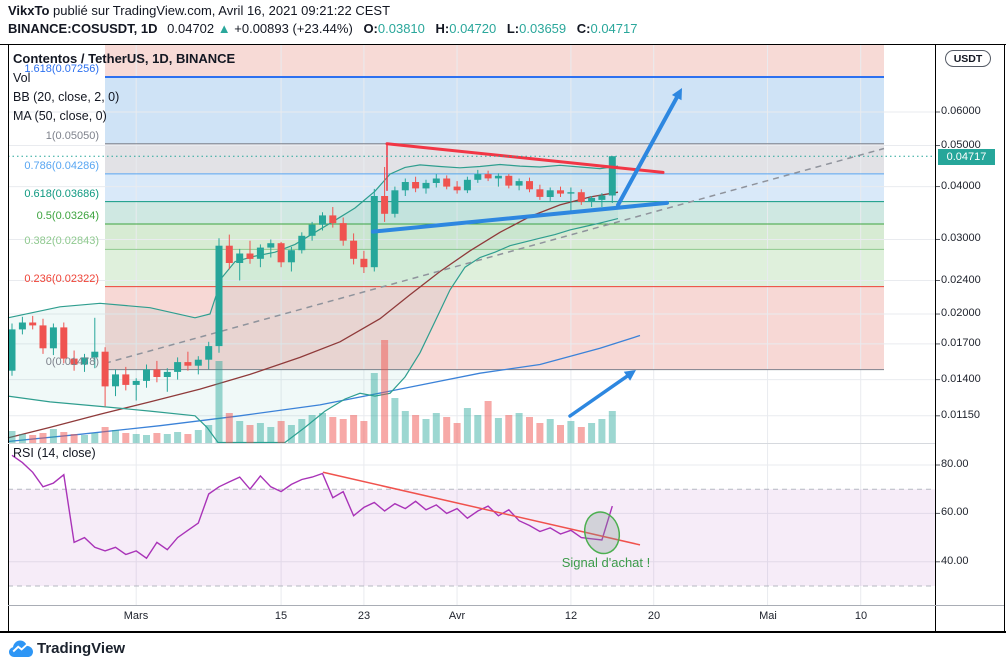 The height and width of the screenshot is (668, 1006). I want to click on time-tick-label: Mars, so click(136, 616).